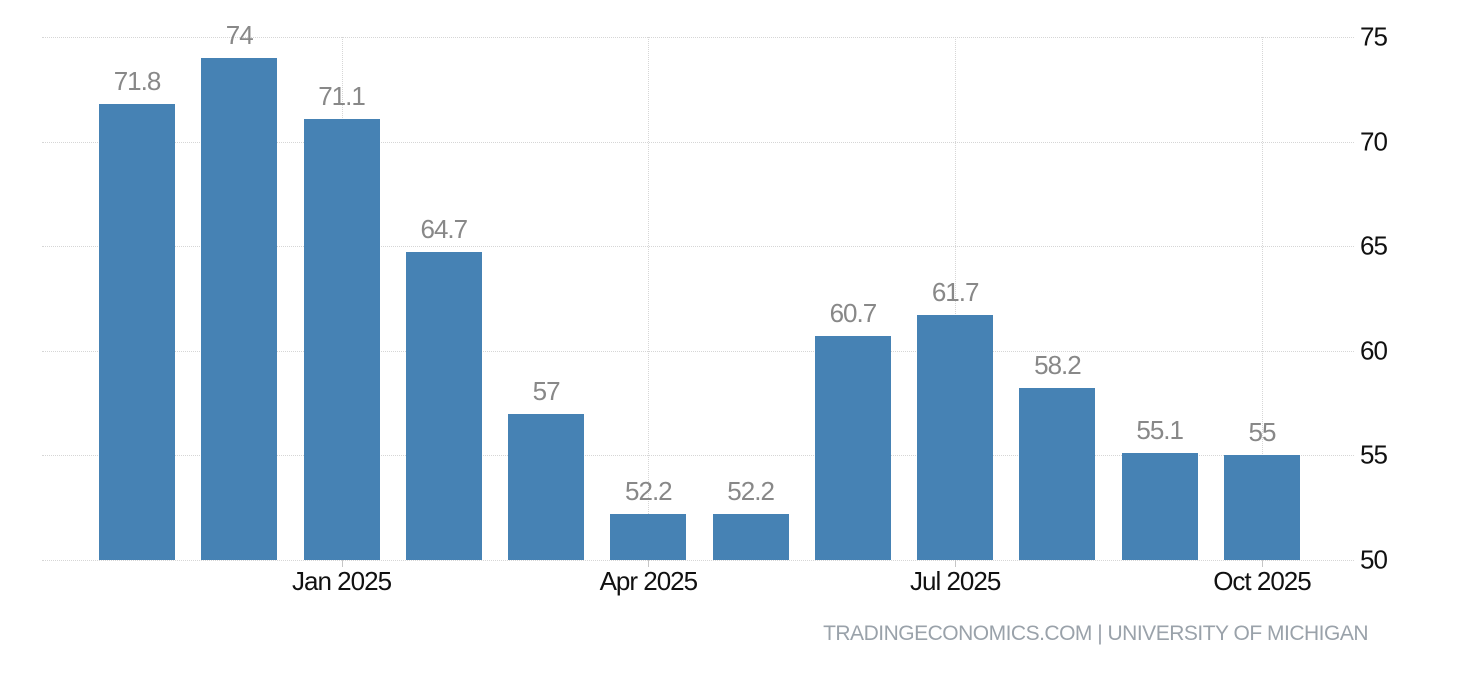 This screenshot has height=680, width=1460. What do you see at coordinates (342, 95) in the screenshot?
I see `bar-value-label: 71.1` at bounding box center [342, 95].